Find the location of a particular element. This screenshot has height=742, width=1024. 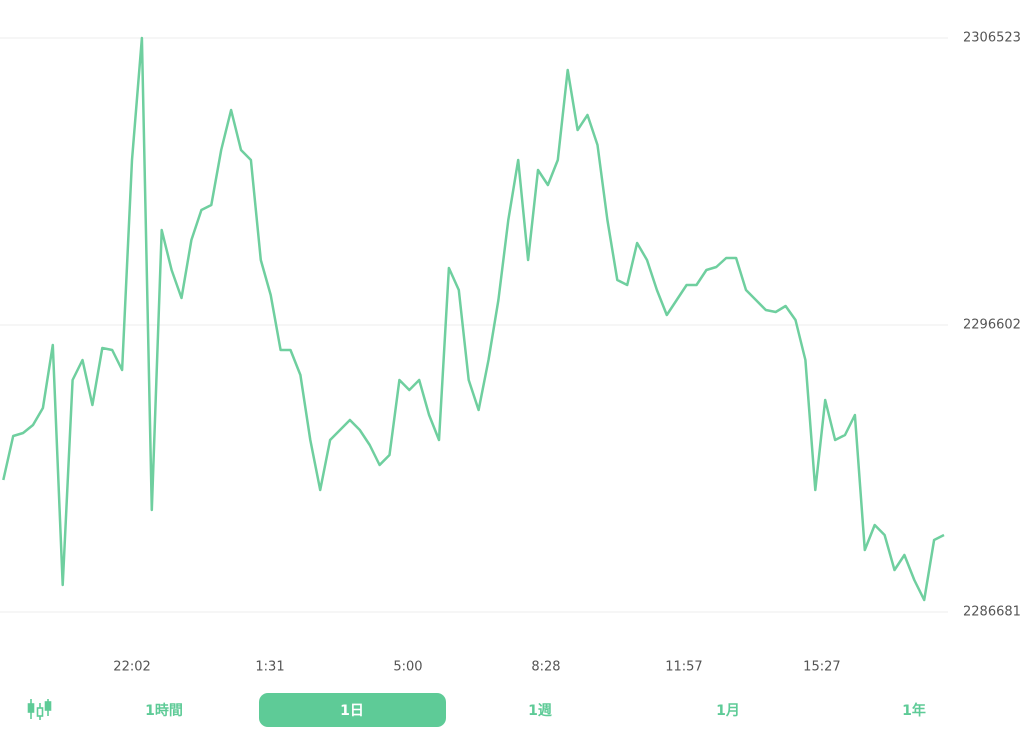

y-tick-label: 2306523 is located at coordinates (992, 38).